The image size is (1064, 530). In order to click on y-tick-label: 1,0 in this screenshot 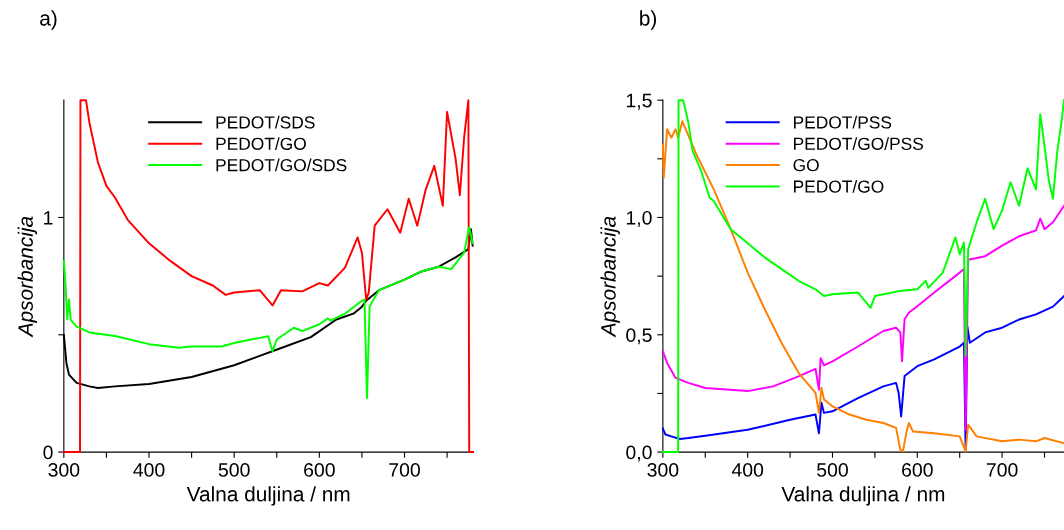, I will do `click(639, 219)`.